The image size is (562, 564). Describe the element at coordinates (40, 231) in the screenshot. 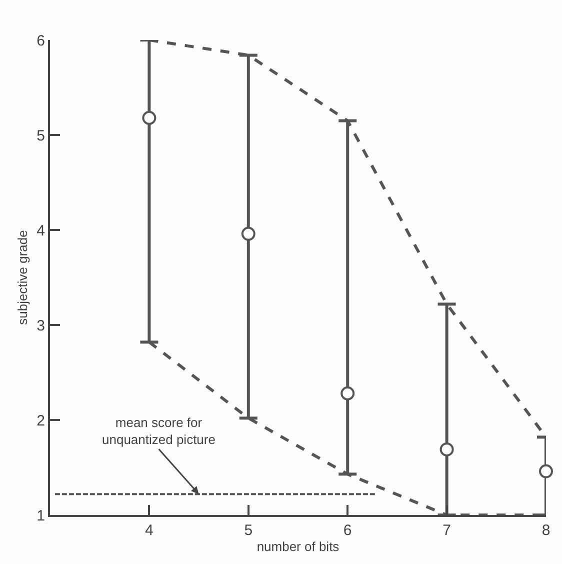

I see `y-tick-label: 4` at that location.